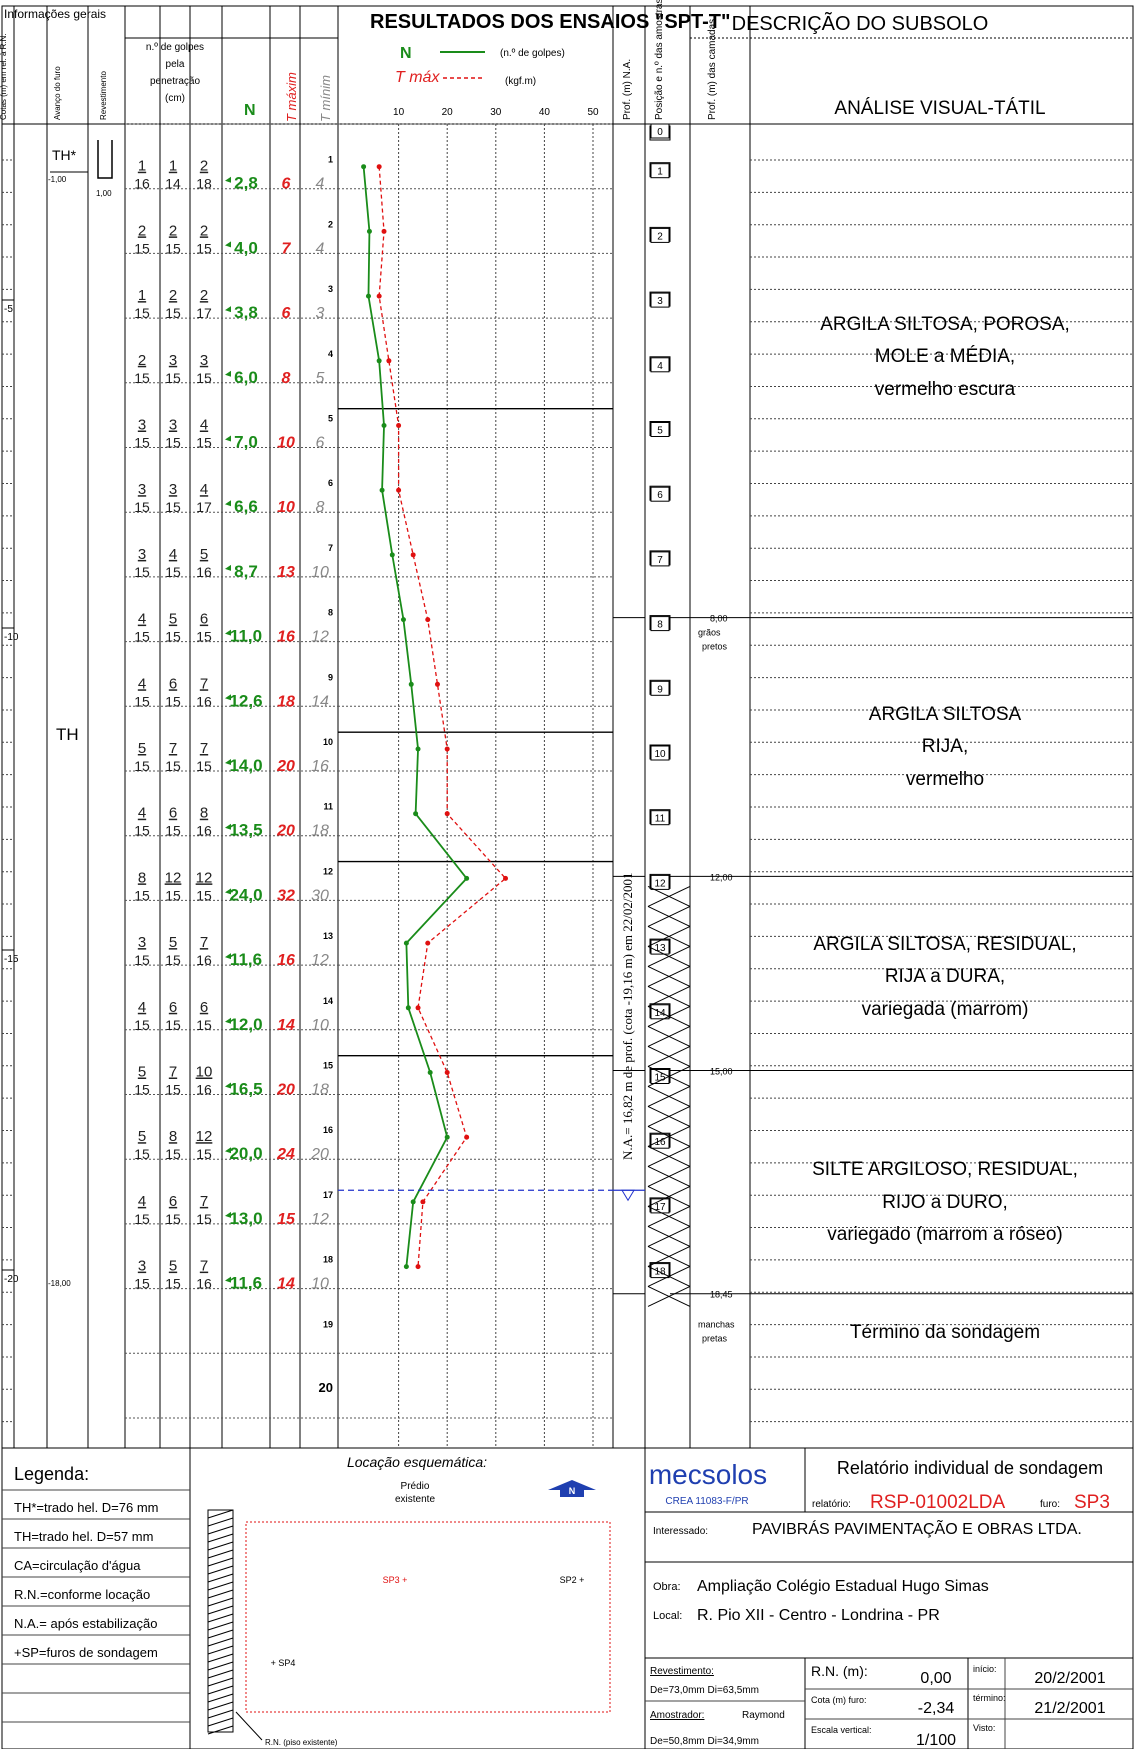 The image size is (1135, 1749). Describe the element at coordinates (11, 637) in the screenshot. I see `cota-mark: -10` at that location.